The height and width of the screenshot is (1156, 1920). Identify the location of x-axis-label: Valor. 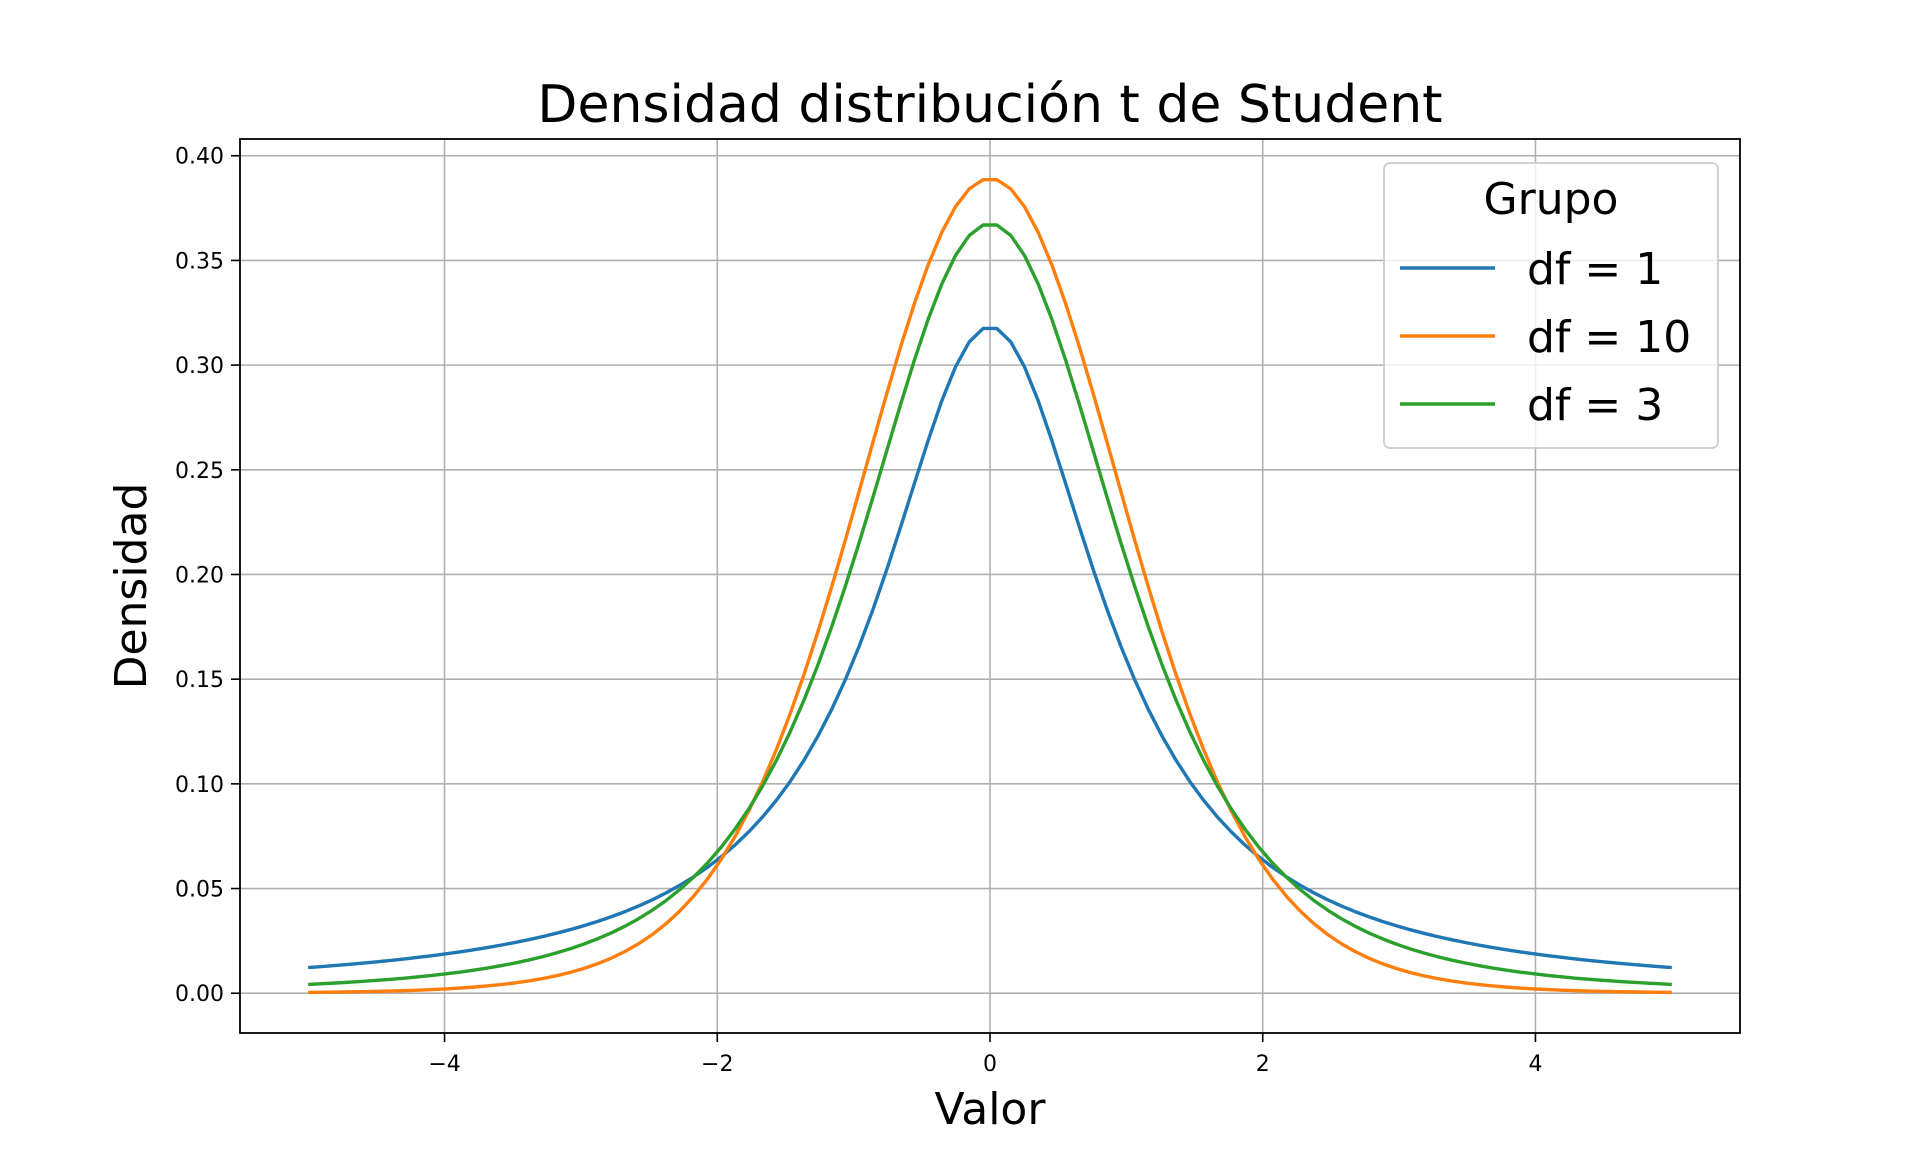
(991, 1109).